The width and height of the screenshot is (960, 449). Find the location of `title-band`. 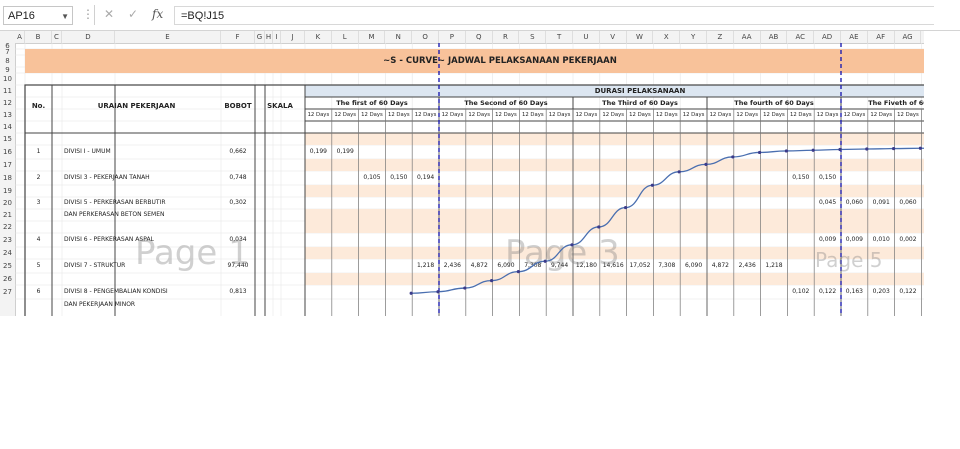

title-band is located at coordinates (474, 61).